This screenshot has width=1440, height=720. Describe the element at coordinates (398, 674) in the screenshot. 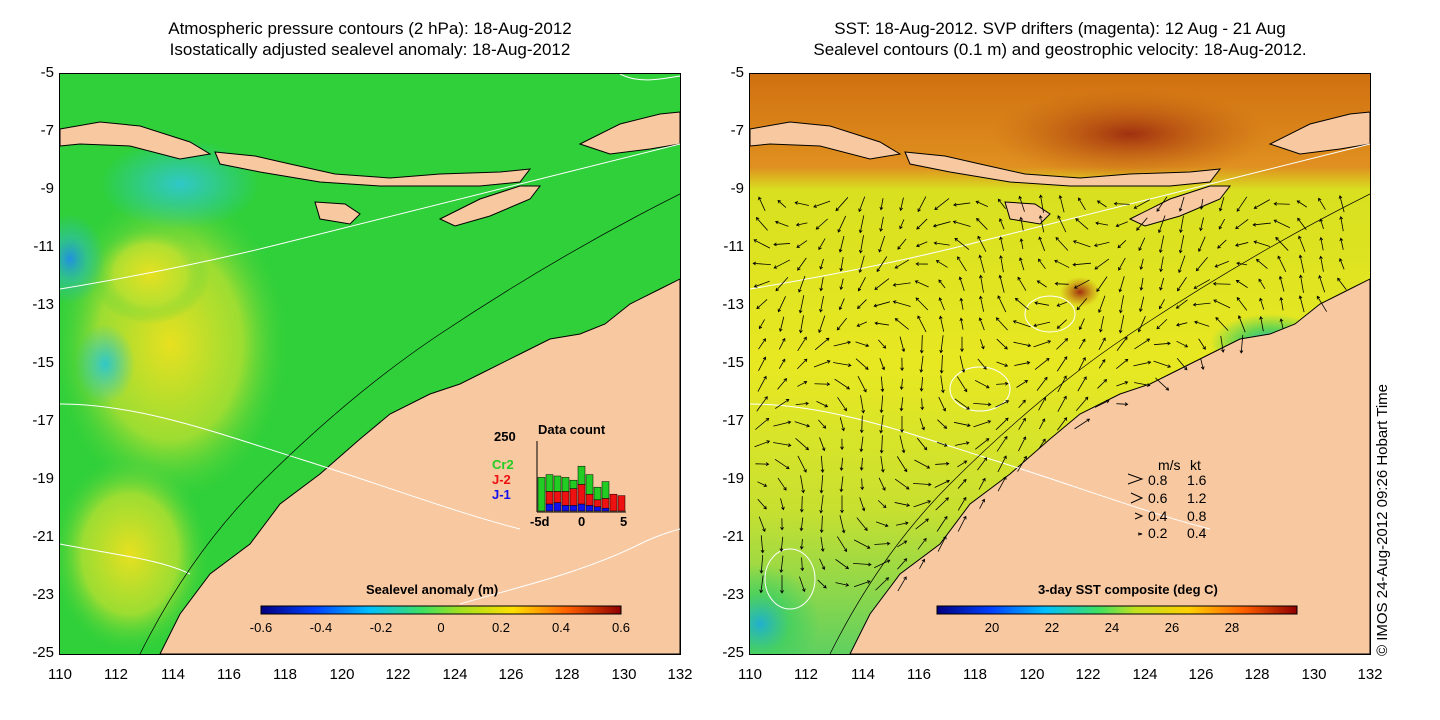

I see `lon-tick: 122` at that location.